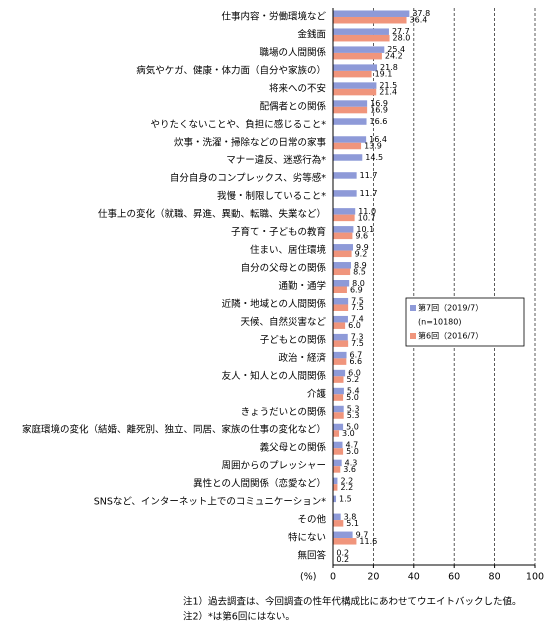 Image resolution: width=552 pixels, height=628 pixels. Describe the element at coordinates (293, 340) in the screenshot. I see `y-tick-label: 子どもとの関係` at that location.